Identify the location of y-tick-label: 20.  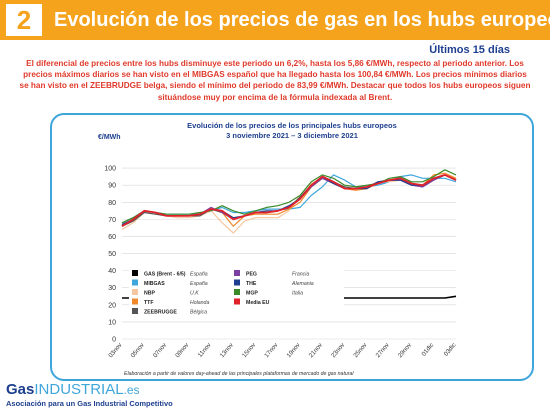
(112, 305).